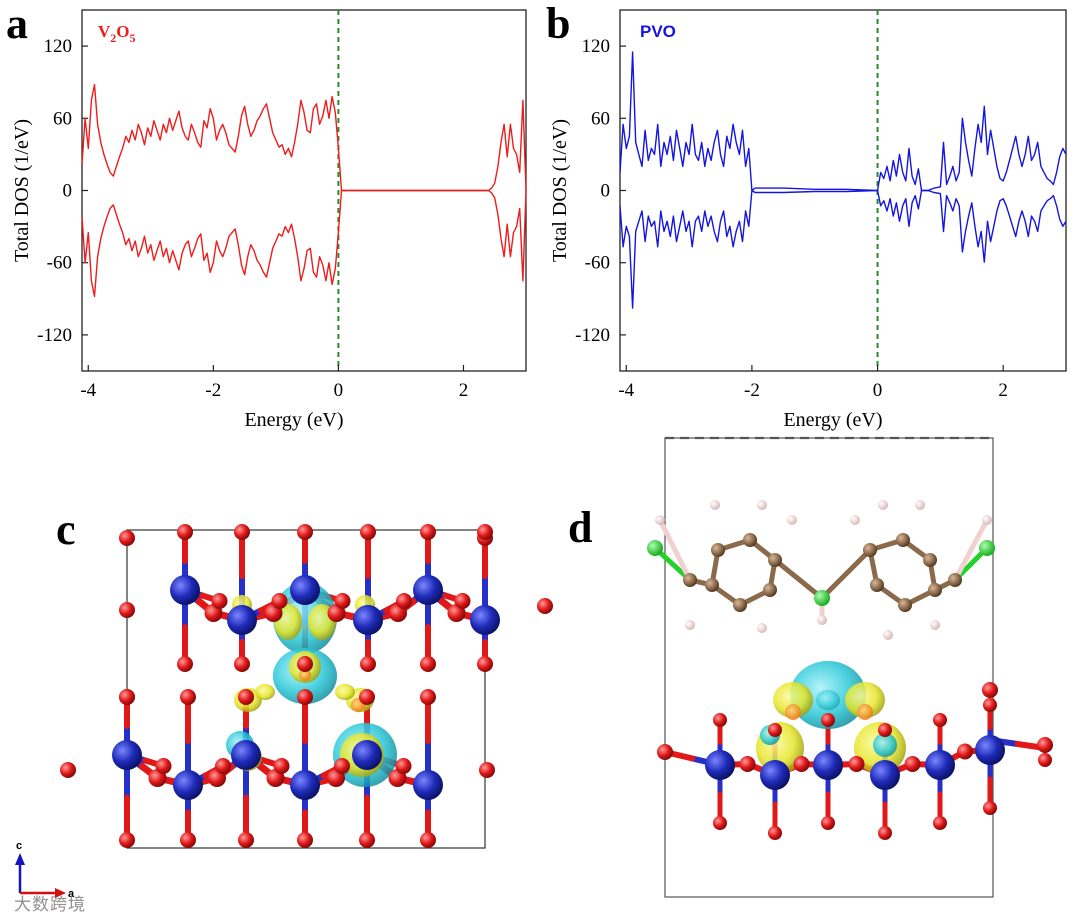 This screenshot has height=921, width=1080. What do you see at coordinates (68, 191) in the screenshot?
I see `y-tick-label: 0` at bounding box center [68, 191].